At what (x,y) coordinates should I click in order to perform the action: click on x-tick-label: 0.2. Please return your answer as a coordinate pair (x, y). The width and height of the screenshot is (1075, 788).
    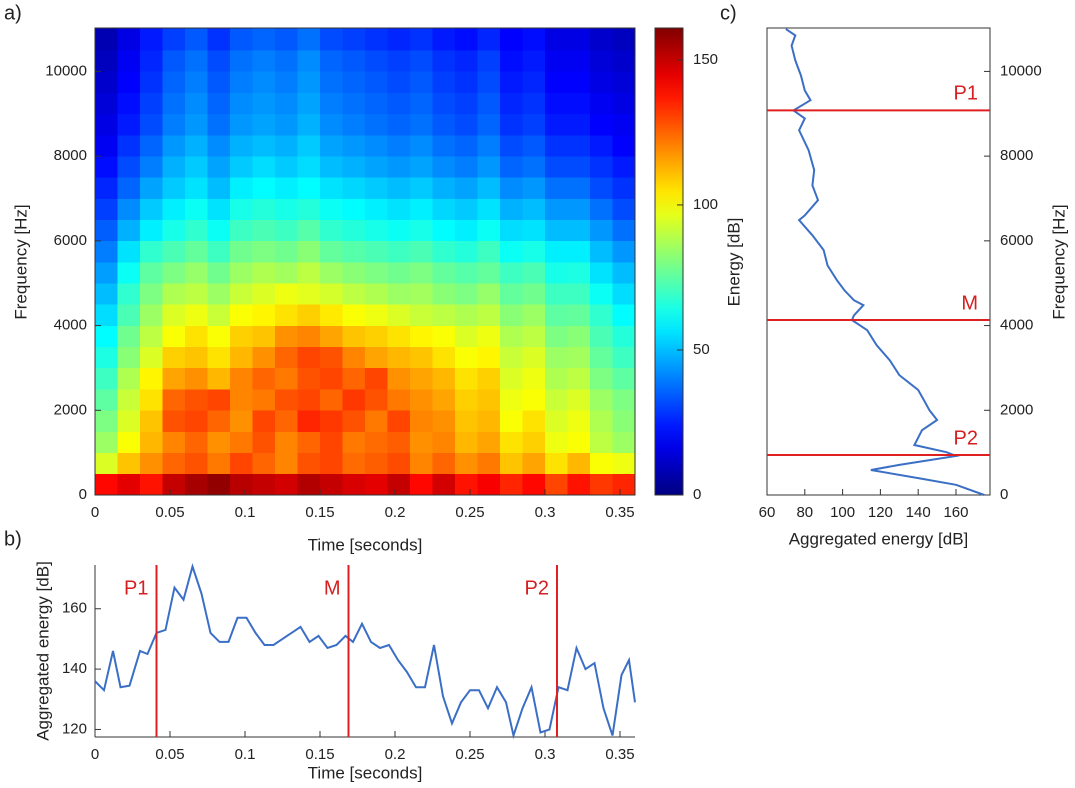
    Looking at the image, I should click on (395, 512).